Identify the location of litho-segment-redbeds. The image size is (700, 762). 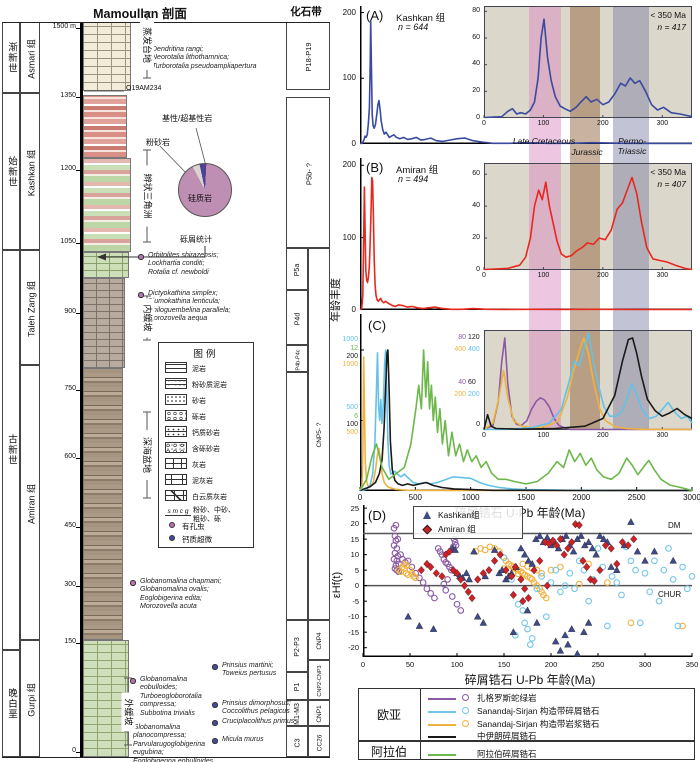
(105, 126).